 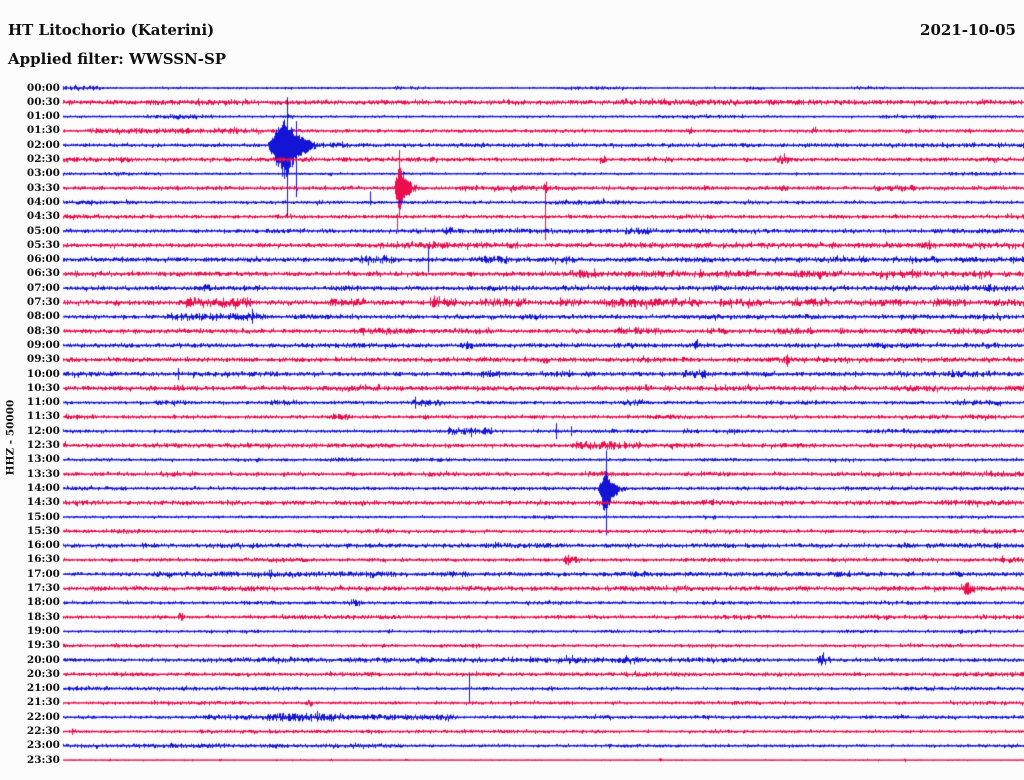 I want to click on time-label: 21:30, so click(x=43, y=702).